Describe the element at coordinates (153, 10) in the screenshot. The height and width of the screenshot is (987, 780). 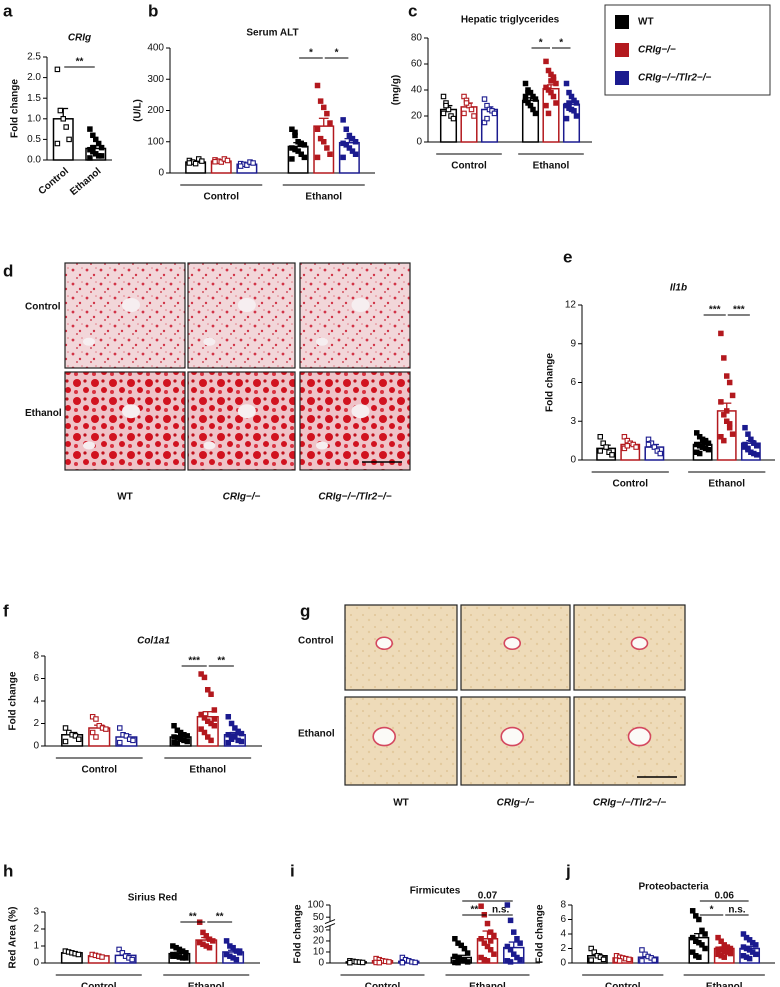
I see `panel-letter: b` at that location.